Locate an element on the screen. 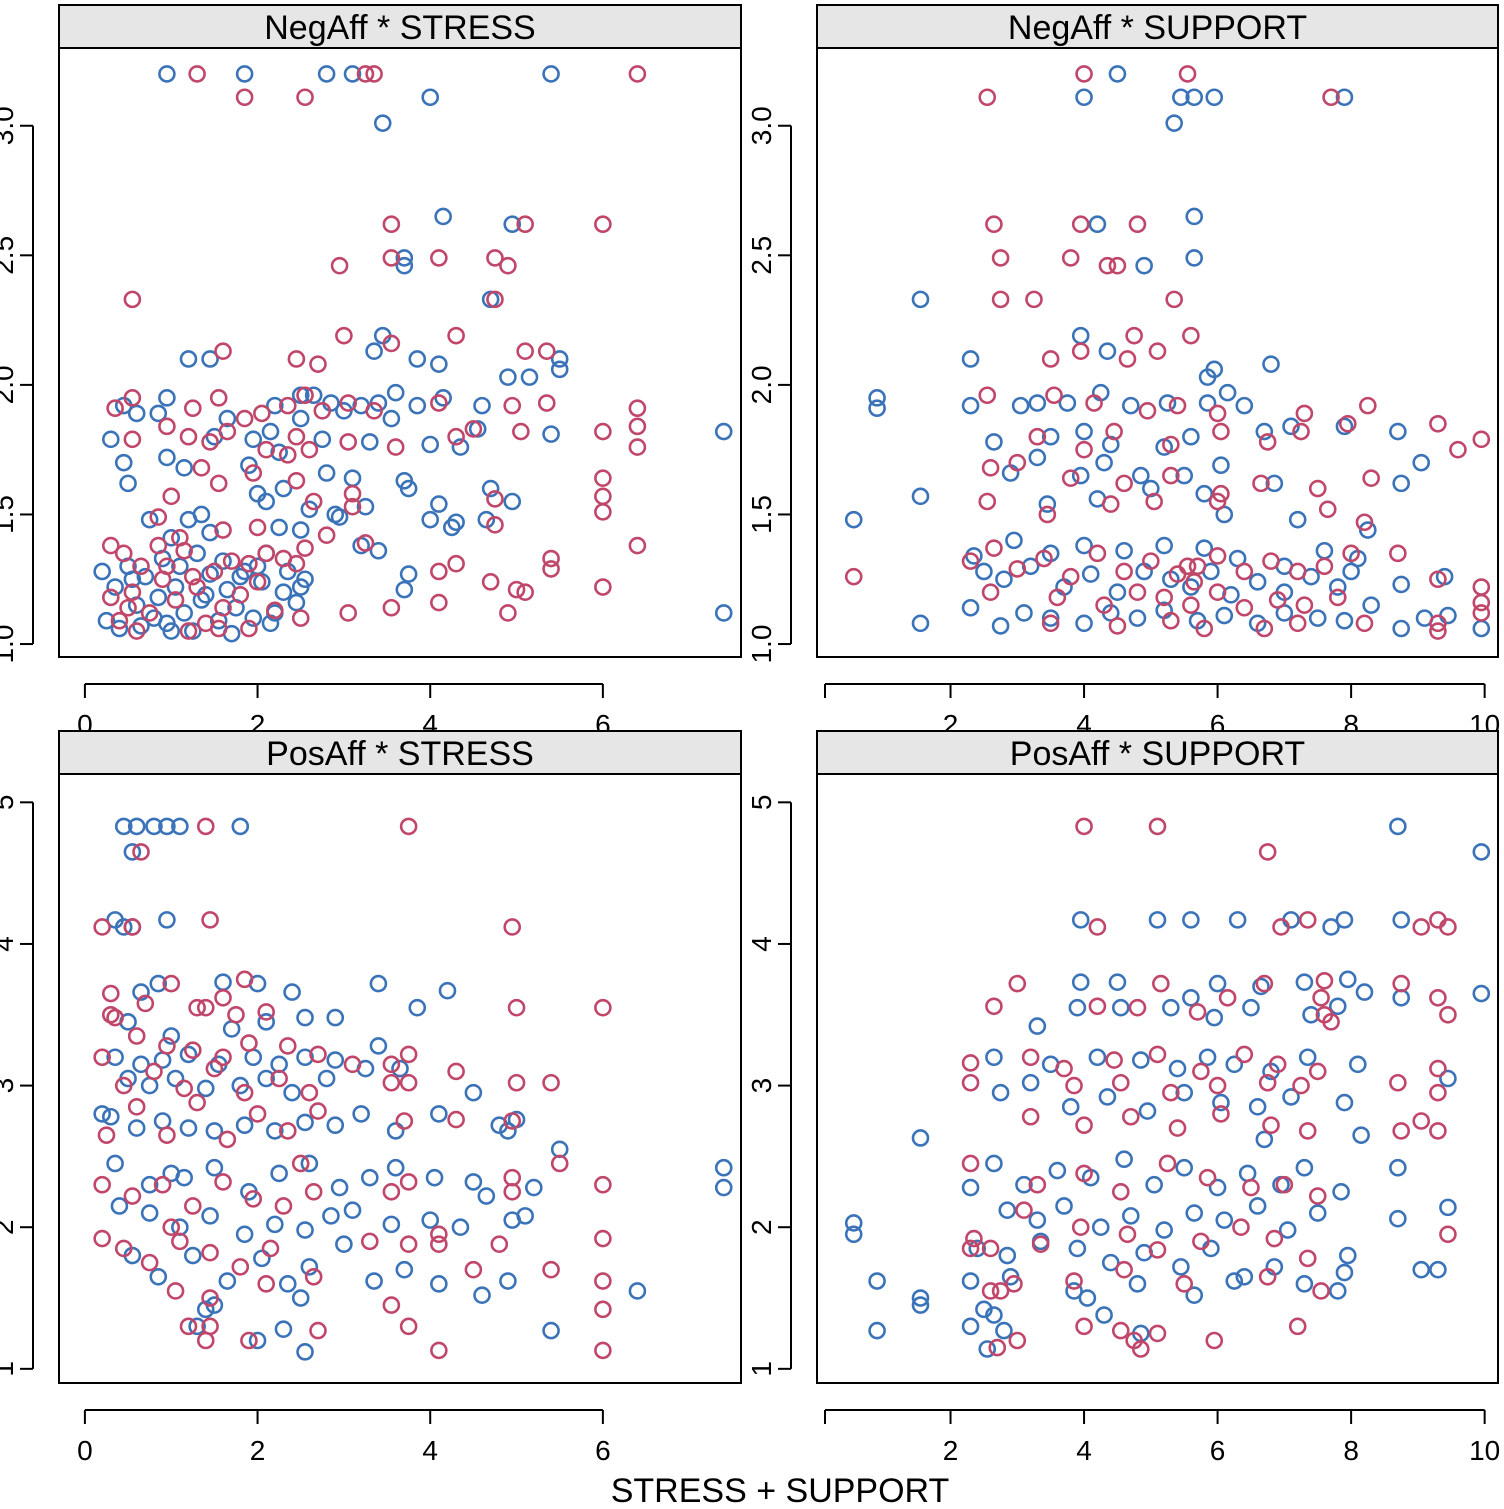 The width and height of the screenshot is (1504, 1509). y-tick-label: 4 is located at coordinates (9, 944).